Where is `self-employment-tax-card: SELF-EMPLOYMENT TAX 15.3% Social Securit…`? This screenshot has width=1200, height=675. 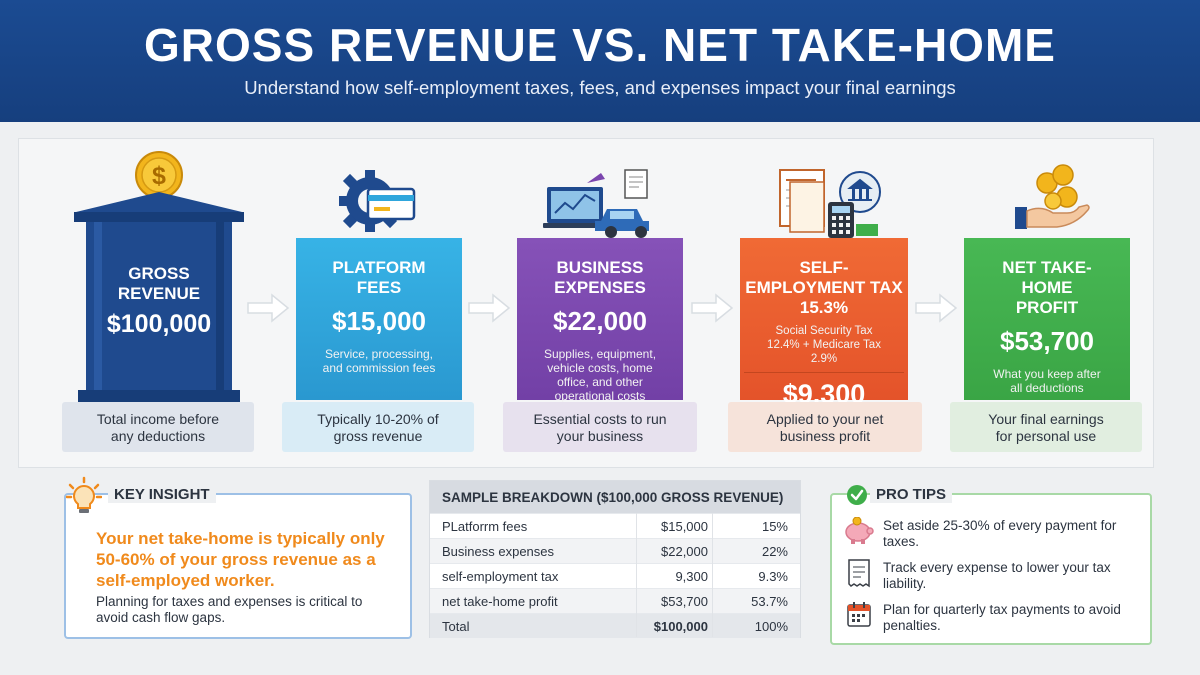
self-employment-tax-card: SELF-EMPLOYMENT TAX 15.3% Social Securit… is located at coordinates (824, 323).